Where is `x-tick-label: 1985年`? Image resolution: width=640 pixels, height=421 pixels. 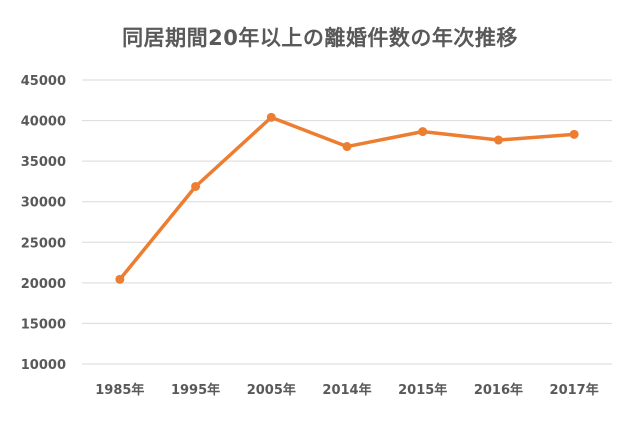
x-tick-label: 1985年 is located at coordinates (119, 390).